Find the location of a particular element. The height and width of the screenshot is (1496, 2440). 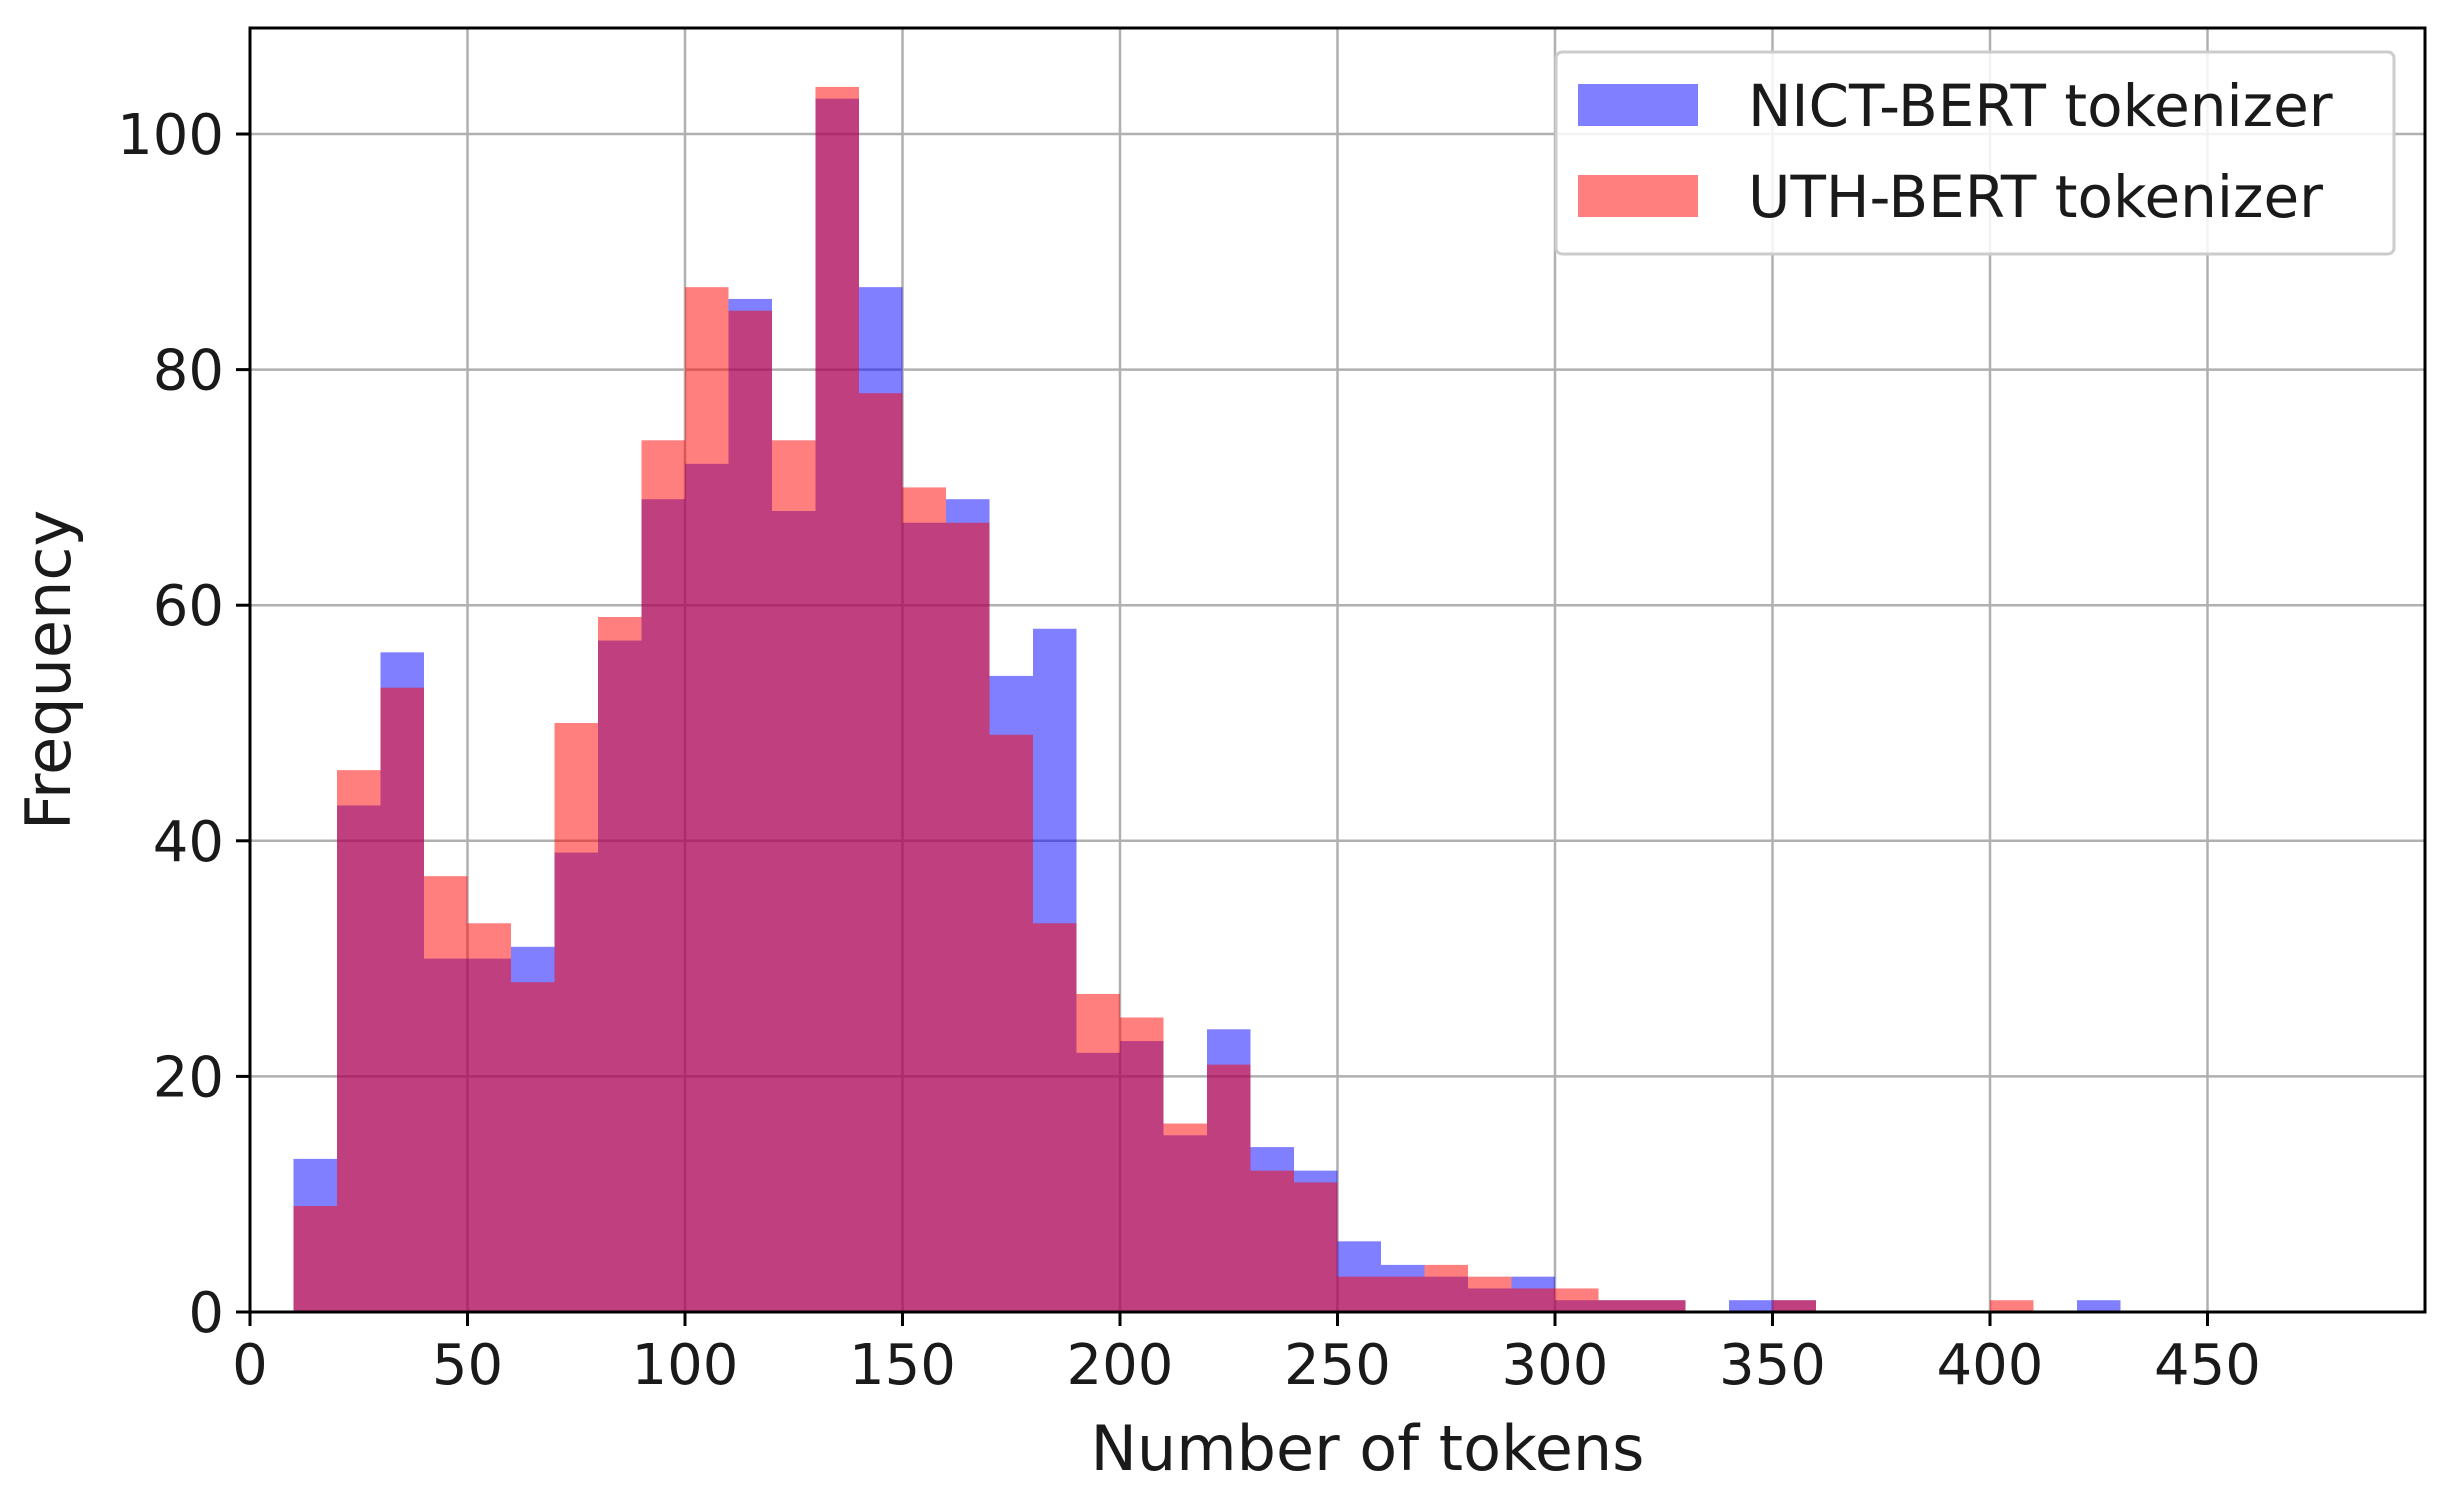

x-tick-label: 400 is located at coordinates (1990, 1365).